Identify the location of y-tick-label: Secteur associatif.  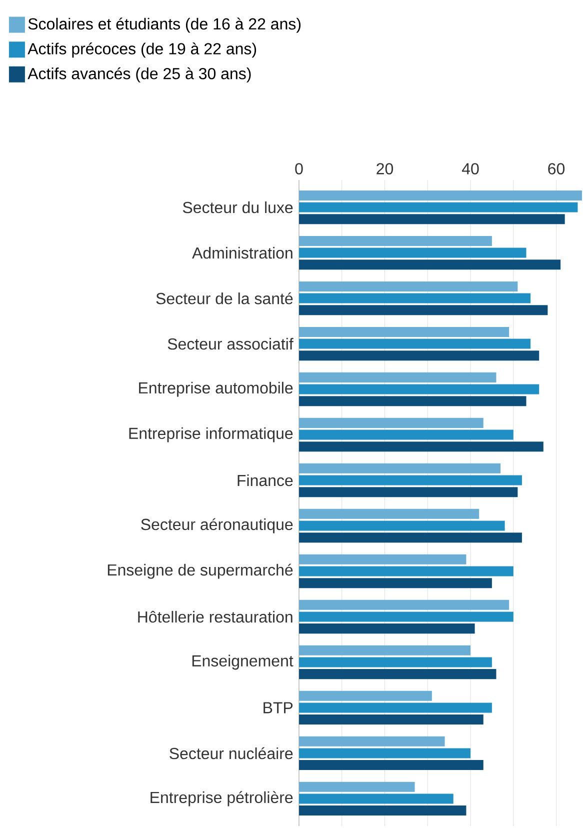
(231, 344).